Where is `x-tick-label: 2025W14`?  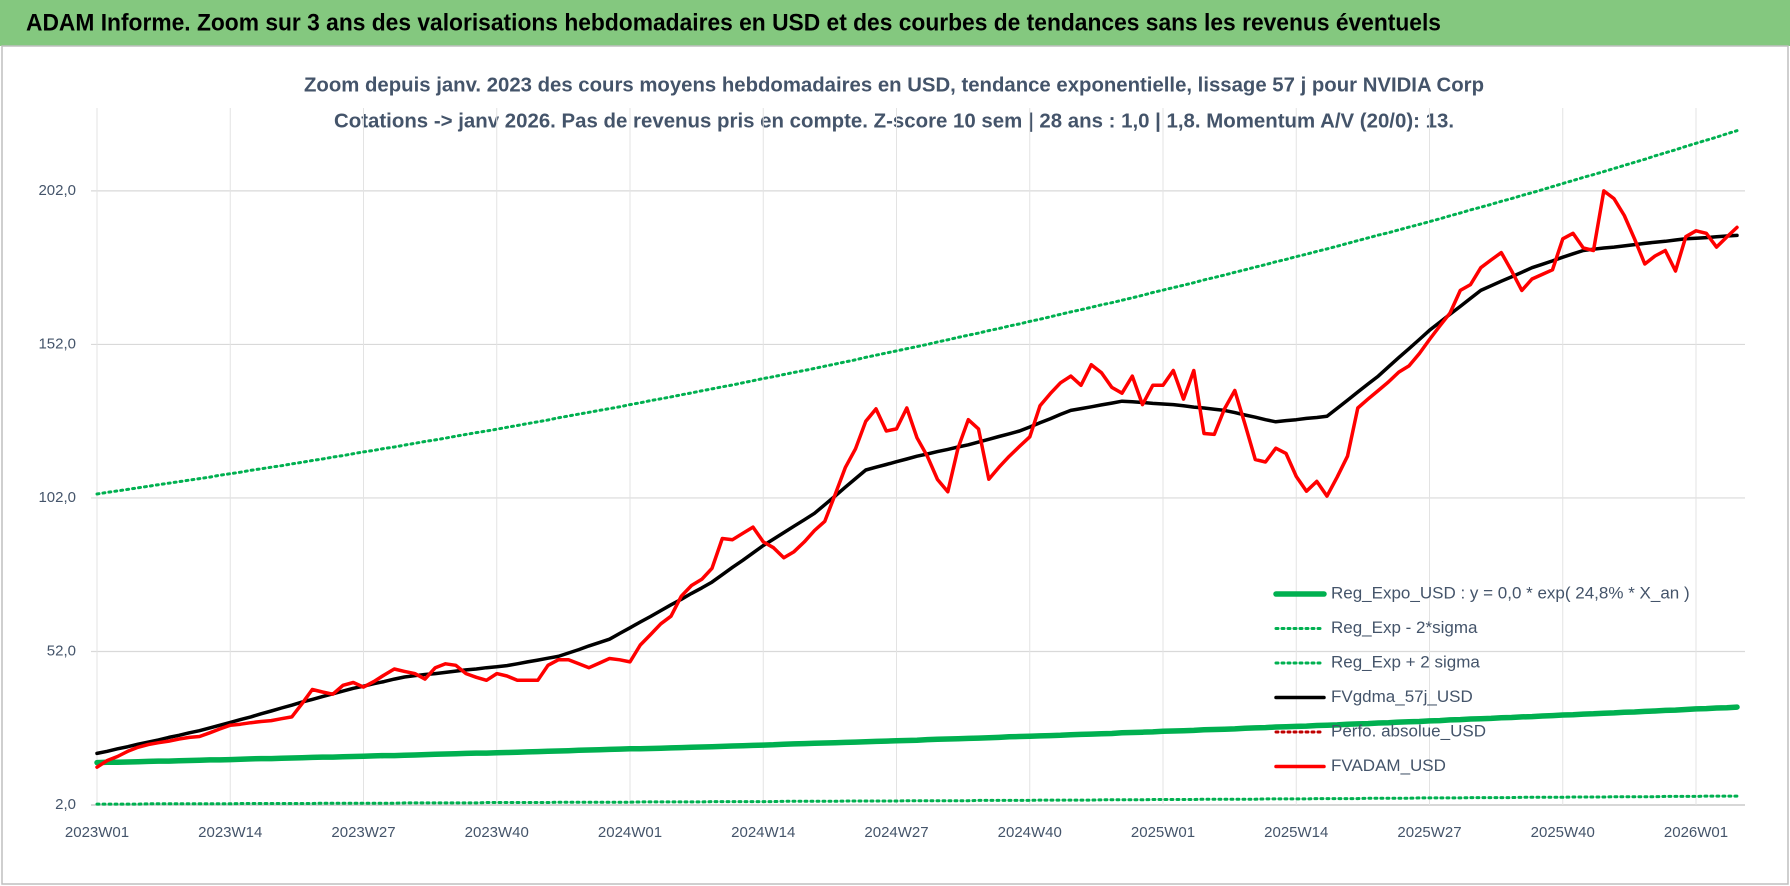 x-tick-label: 2025W14 is located at coordinates (1296, 832).